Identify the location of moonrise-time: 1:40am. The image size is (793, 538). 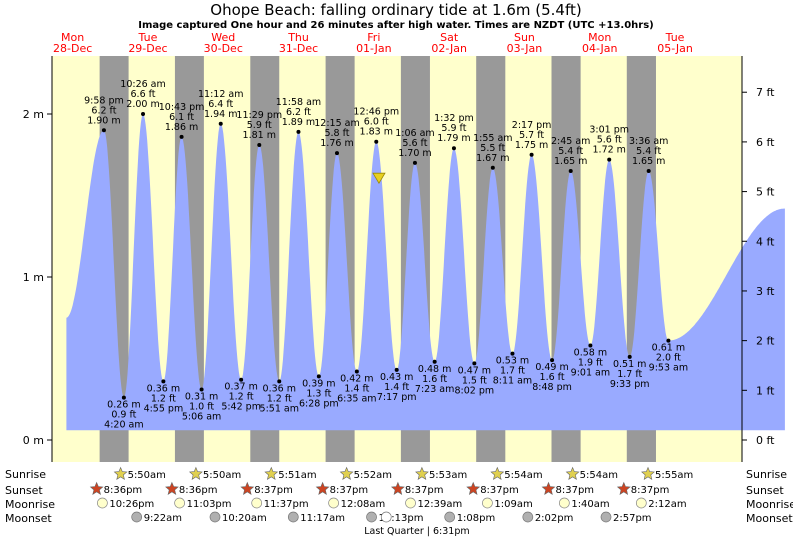
(590, 504).